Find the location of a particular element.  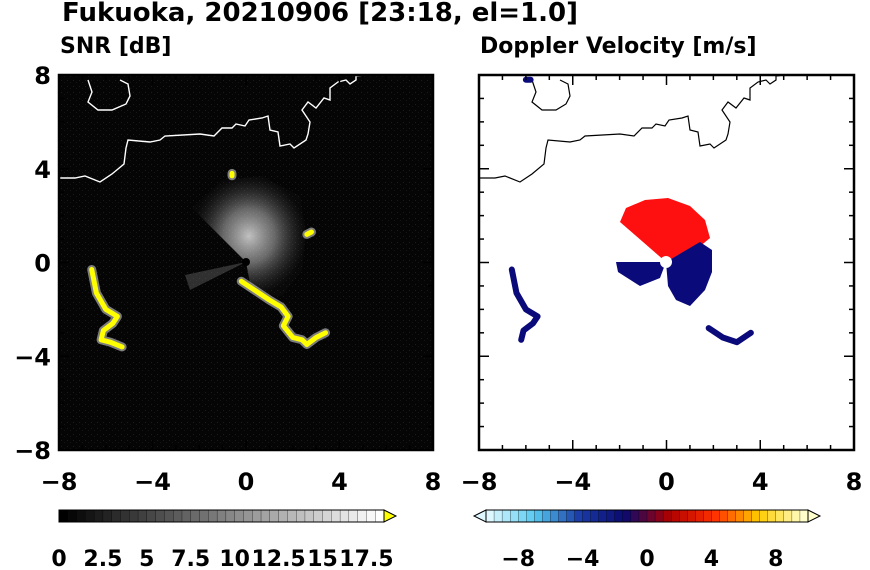

doppler-colorbar-label: 8 is located at coordinates (775, 558).